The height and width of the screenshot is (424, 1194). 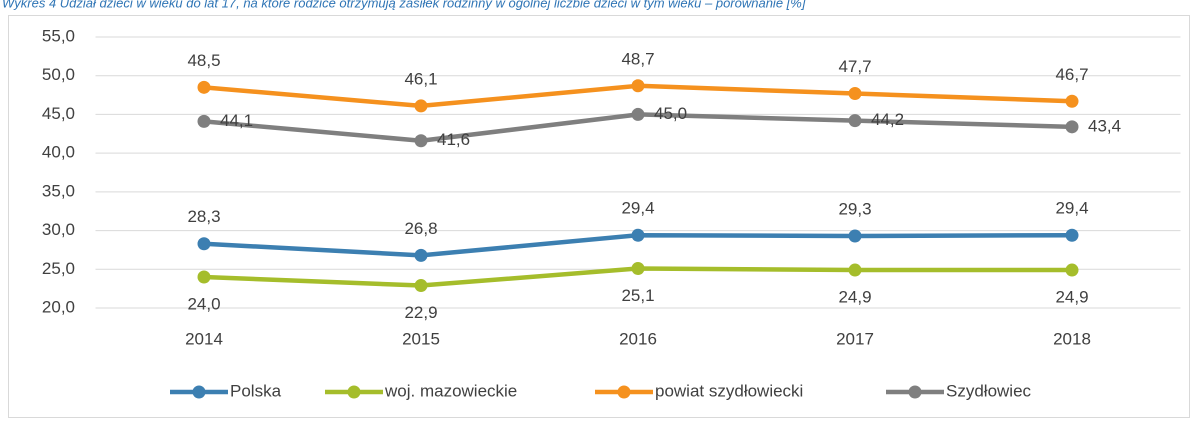 What do you see at coordinates (420, 228) in the screenshot?
I see `data-label: 26,8` at bounding box center [420, 228].